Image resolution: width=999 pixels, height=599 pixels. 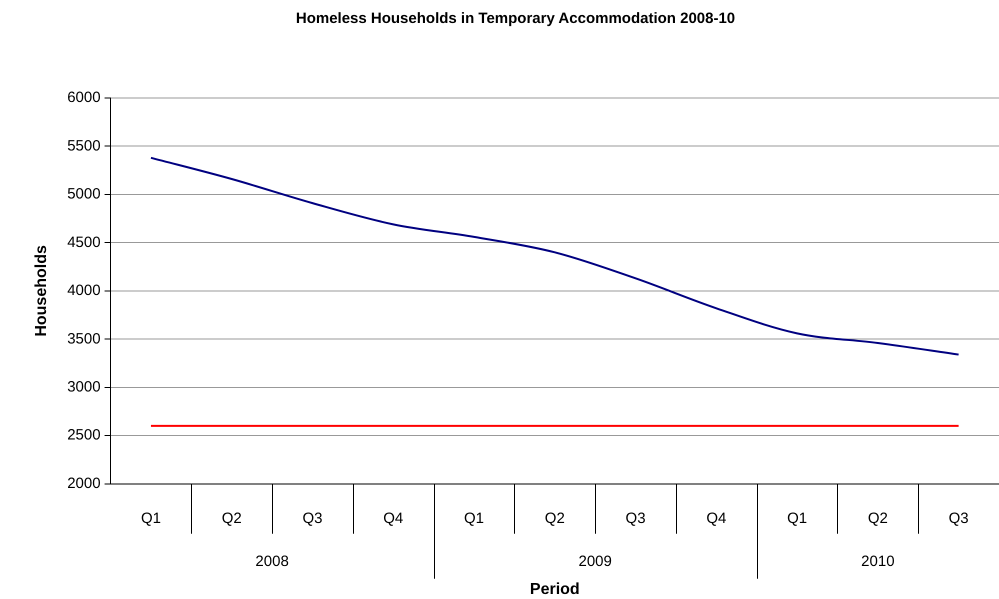 What do you see at coordinates (84, 339) in the screenshot?
I see `y-tick-label: 3500` at bounding box center [84, 339].